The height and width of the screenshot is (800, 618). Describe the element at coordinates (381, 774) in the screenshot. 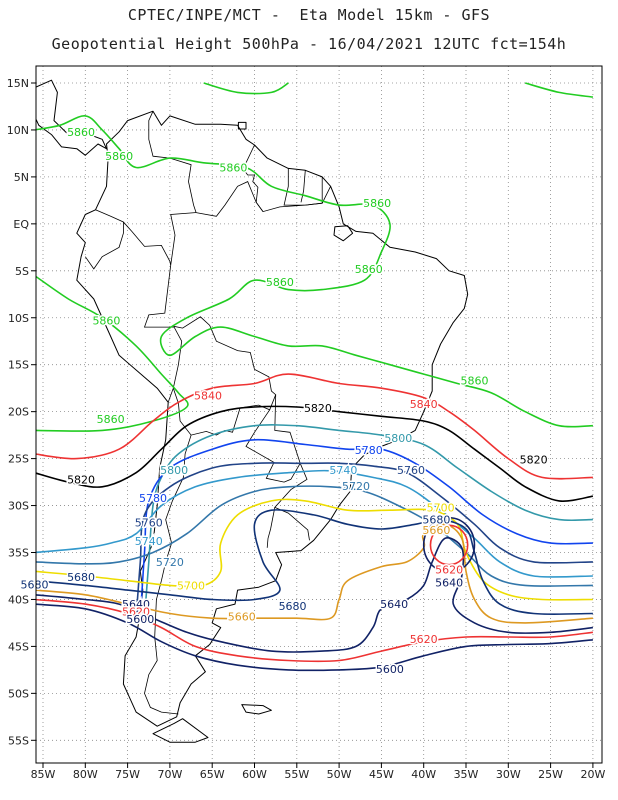

I see `lon-tick-label: 45W` at that location.